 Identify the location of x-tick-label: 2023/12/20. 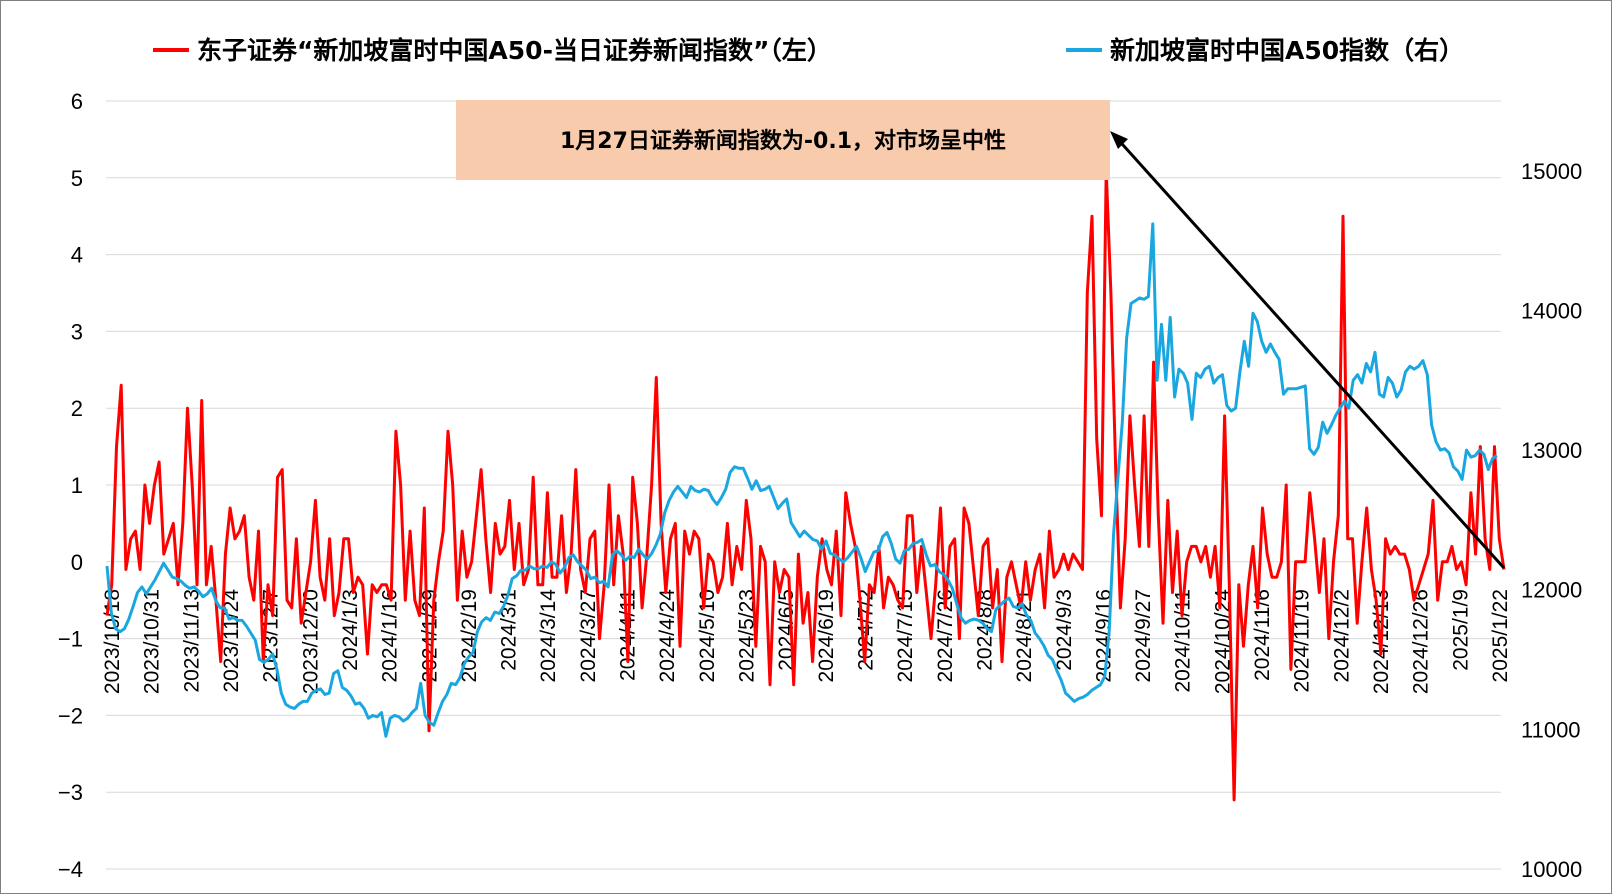
(310, 641).